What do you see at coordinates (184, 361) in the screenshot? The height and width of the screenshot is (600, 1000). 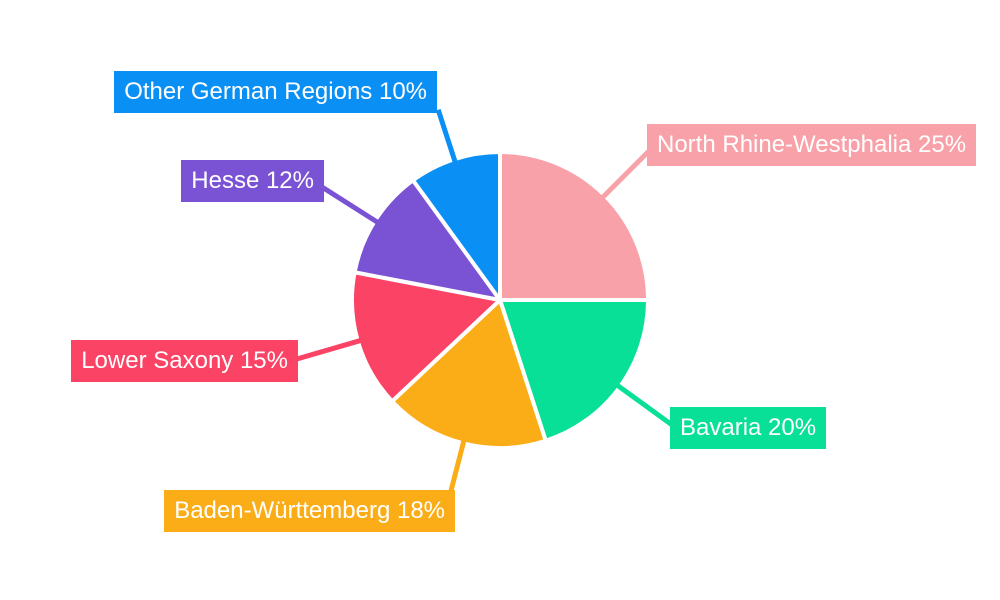 I see `slice-label-lower-saxony: Lower Saxony 15%` at bounding box center [184, 361].